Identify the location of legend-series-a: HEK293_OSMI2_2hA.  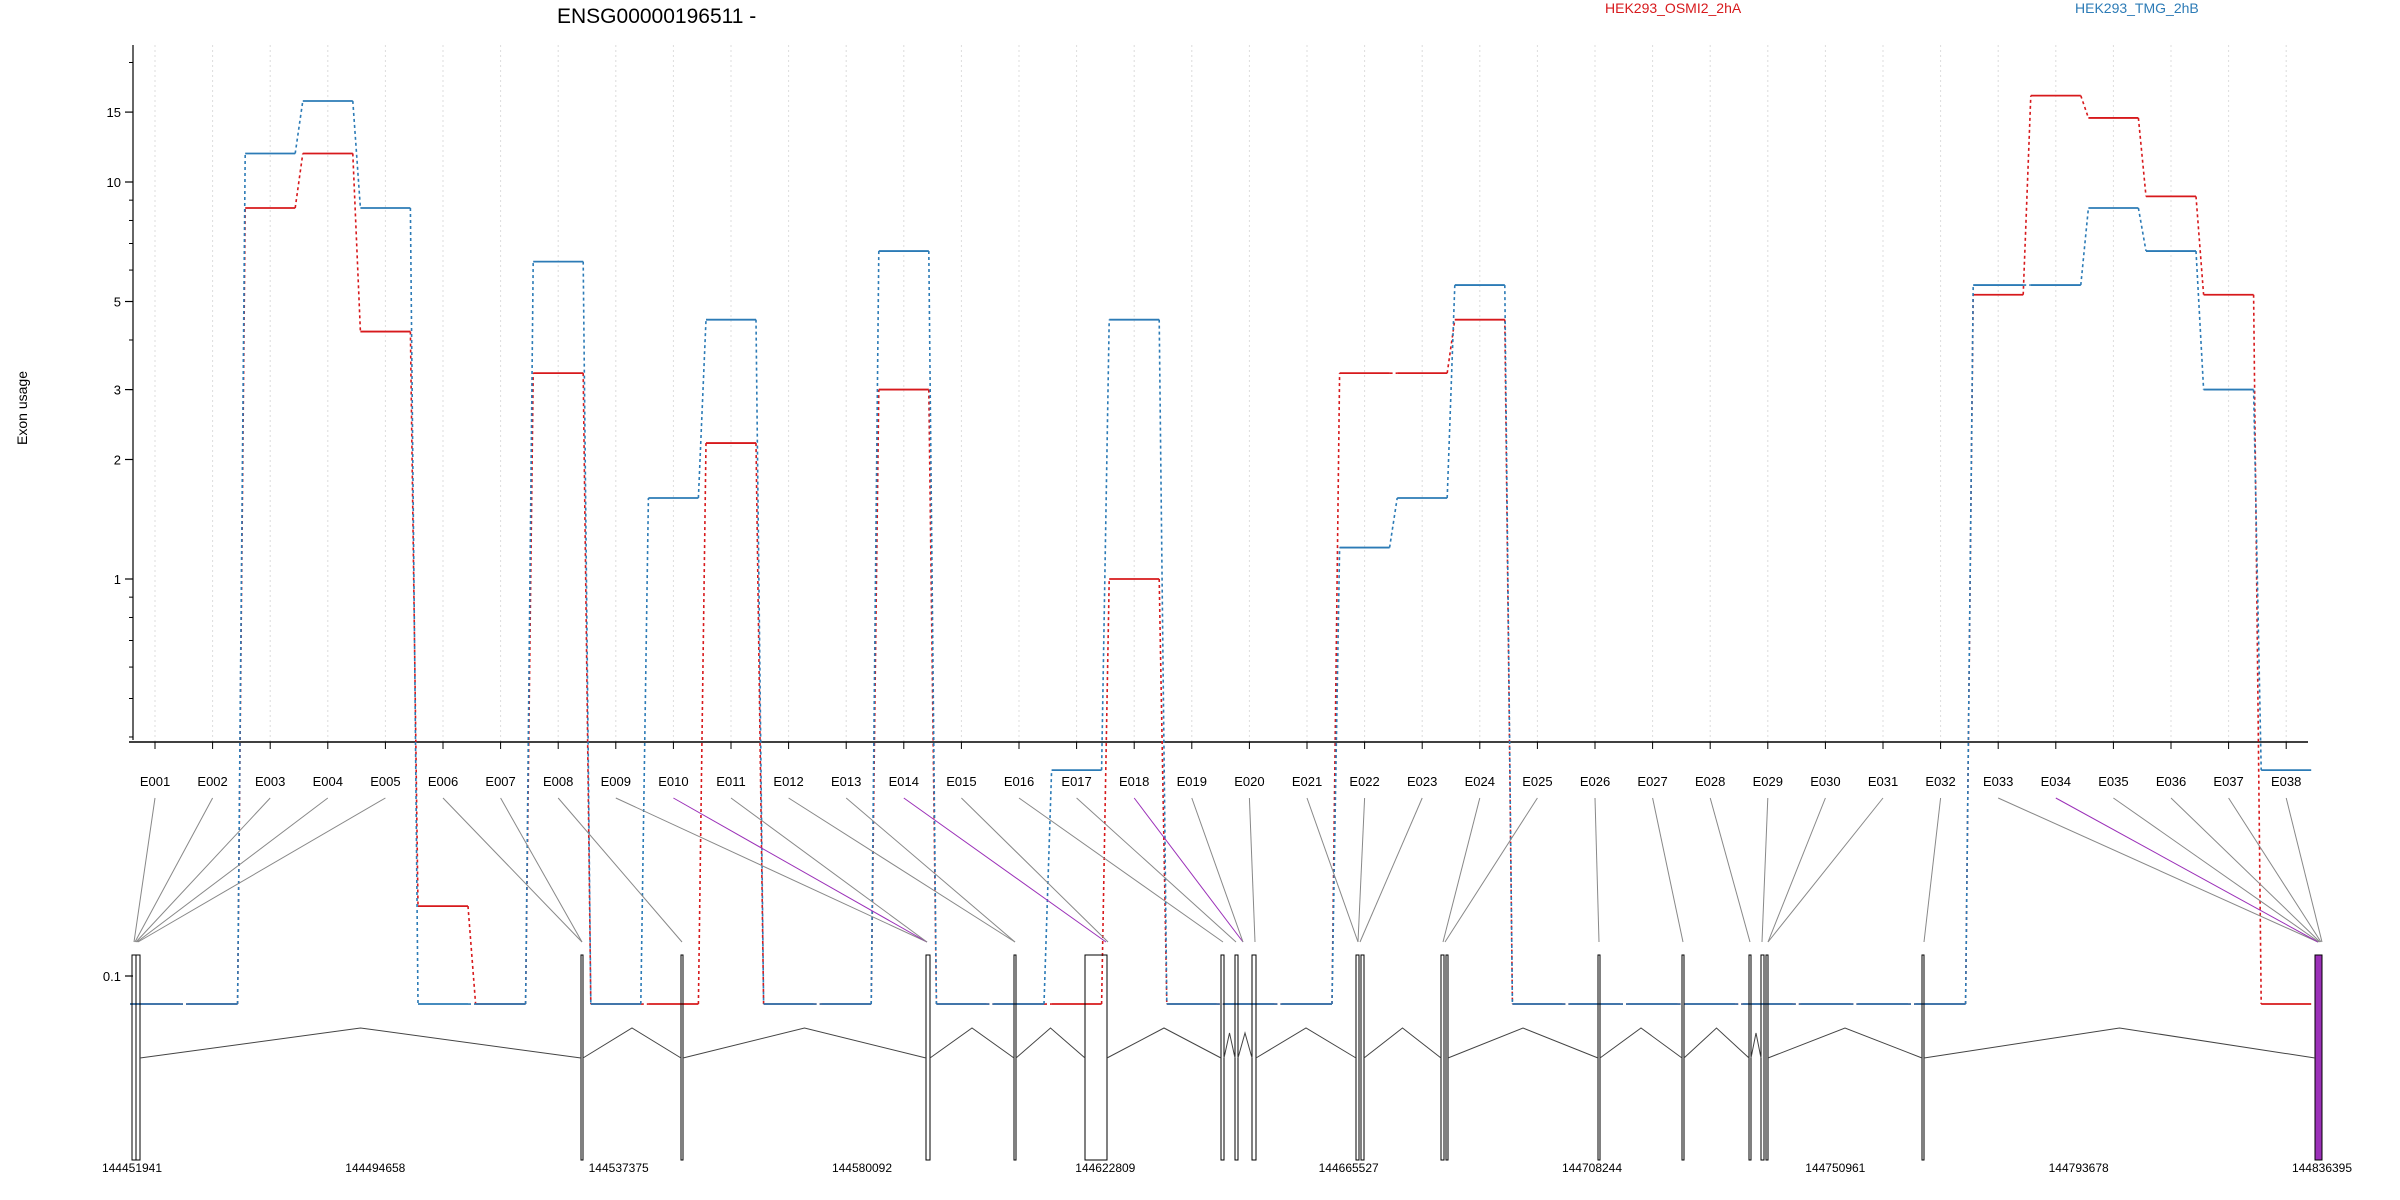
(1673, 8).